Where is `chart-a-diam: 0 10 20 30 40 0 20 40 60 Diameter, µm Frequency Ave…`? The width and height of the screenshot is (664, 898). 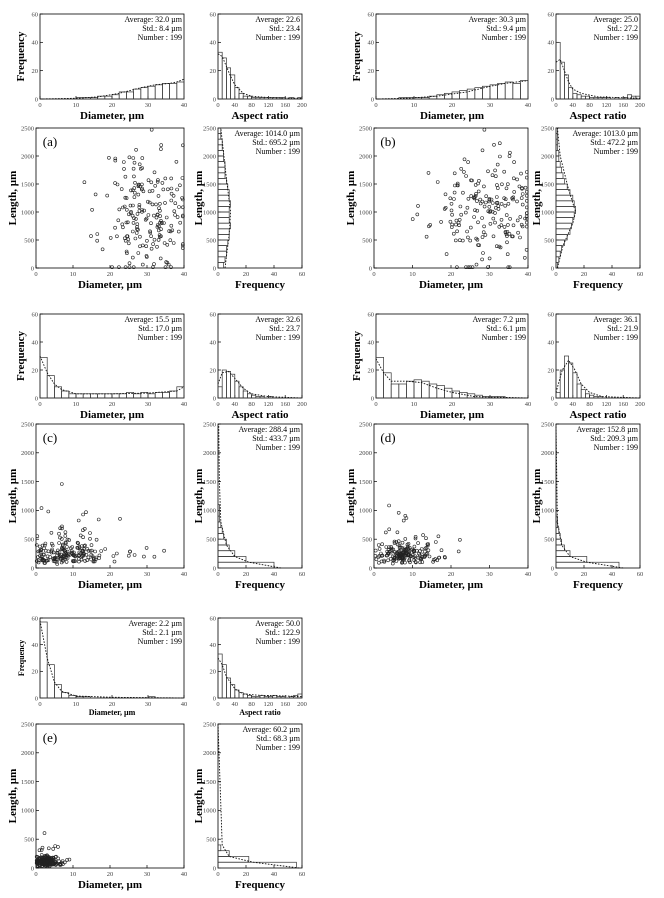 chart-a-diam: 0 10 20 30 40 0 20 40 60 Diameter, µm Frequency Ave… is located at coordinates (101, 66).